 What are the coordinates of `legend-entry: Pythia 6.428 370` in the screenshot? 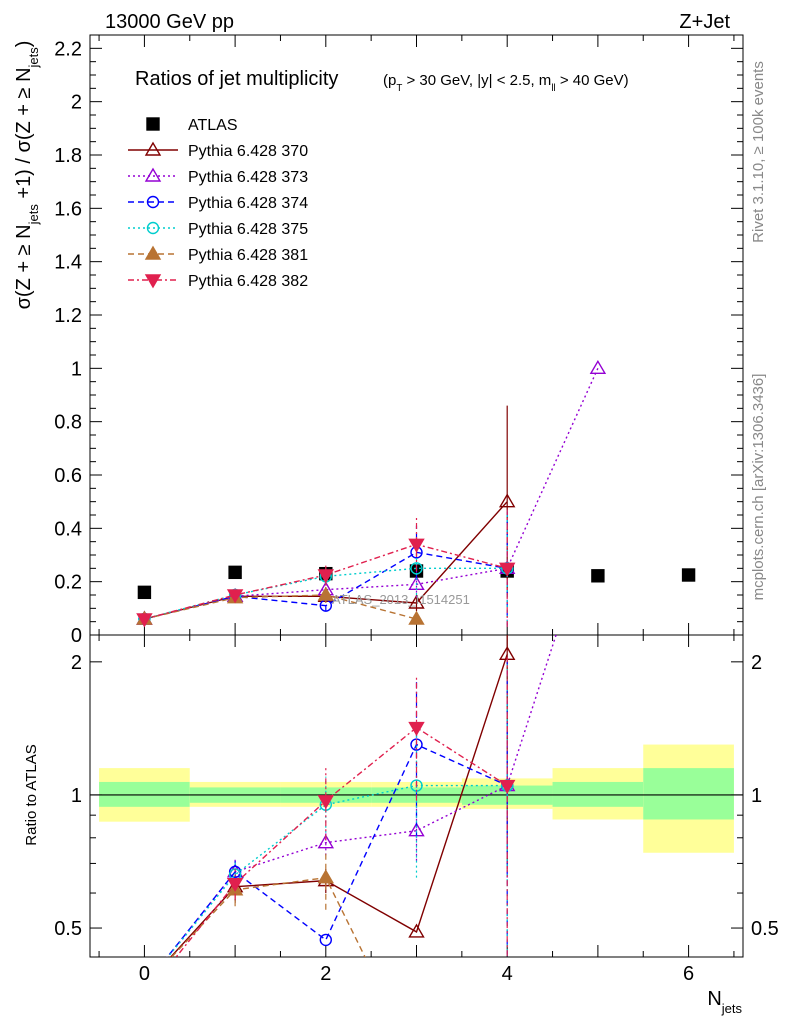 It's located at (218, 150).